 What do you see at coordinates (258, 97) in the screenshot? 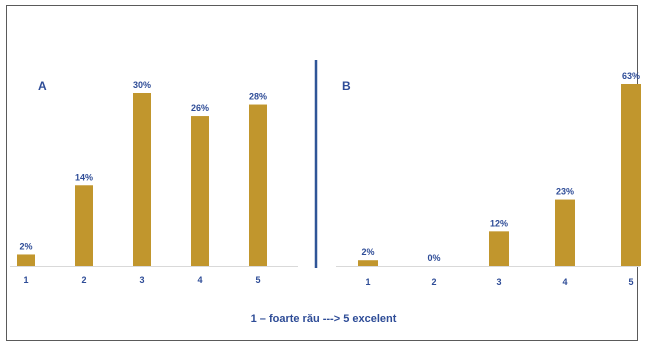
I see `data-label: 28%` at bounding box center [258, 97].